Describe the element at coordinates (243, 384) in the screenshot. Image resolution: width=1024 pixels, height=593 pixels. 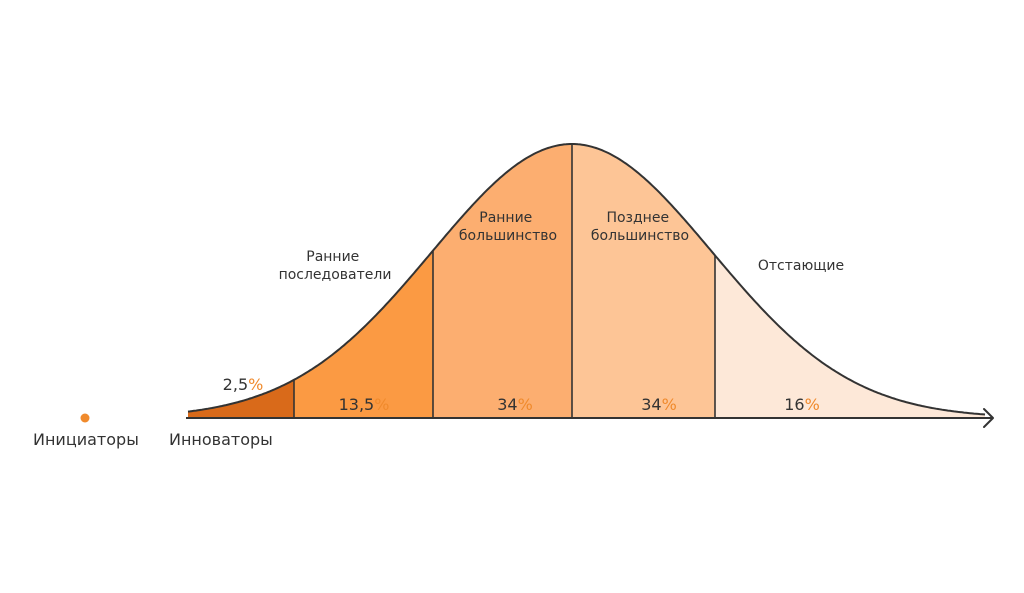
I see `percent-innovators: 2,5%` at that location.